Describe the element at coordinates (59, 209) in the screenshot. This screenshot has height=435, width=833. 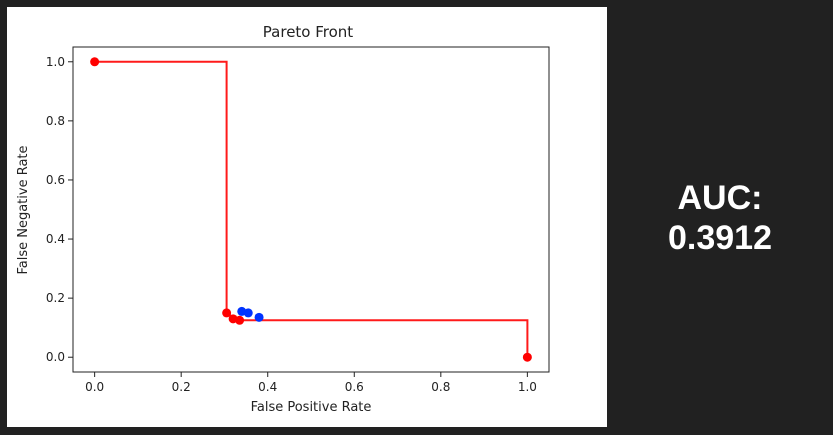
I see `y-axis: 0.0 0.2 0.4 0.6 0.8 1.0` at that location.